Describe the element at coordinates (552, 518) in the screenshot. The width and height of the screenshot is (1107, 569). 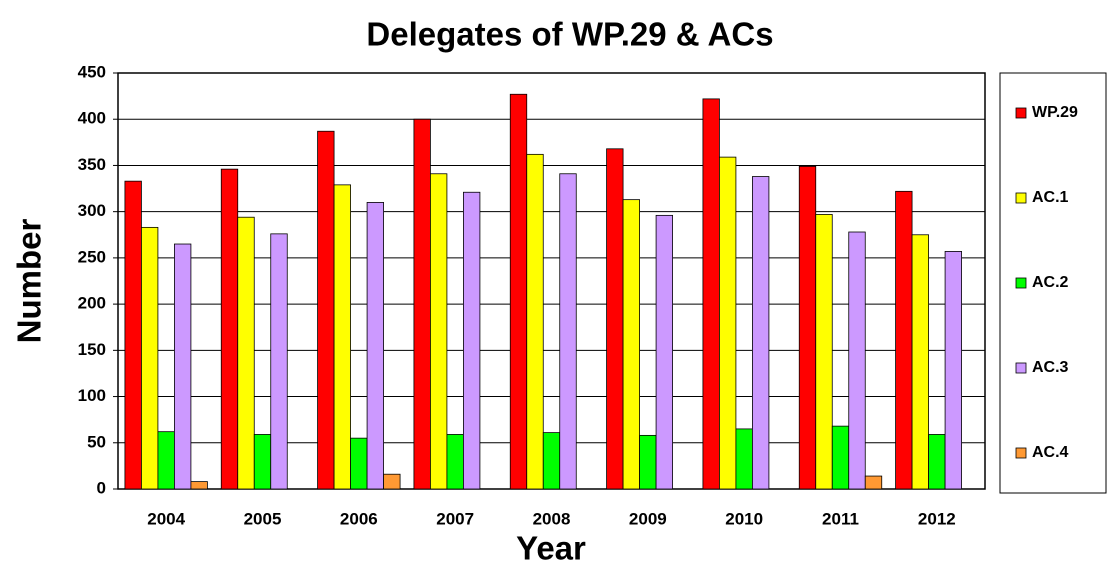
I see `x-tick-label: 2008` at that location.